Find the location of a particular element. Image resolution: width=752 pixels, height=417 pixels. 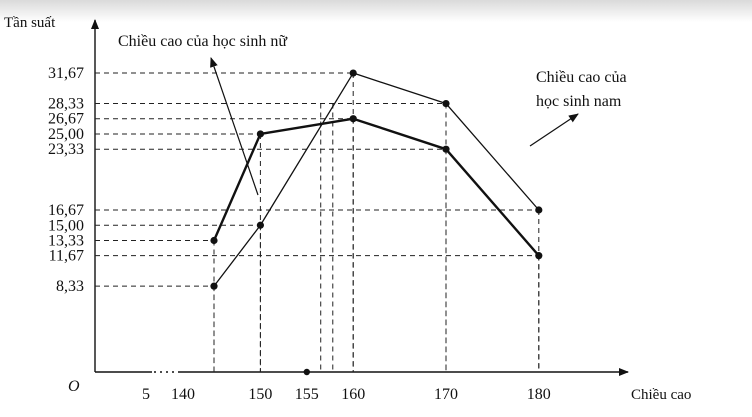

y-tick-label: 13,33 is located at coordinates (66, 240).